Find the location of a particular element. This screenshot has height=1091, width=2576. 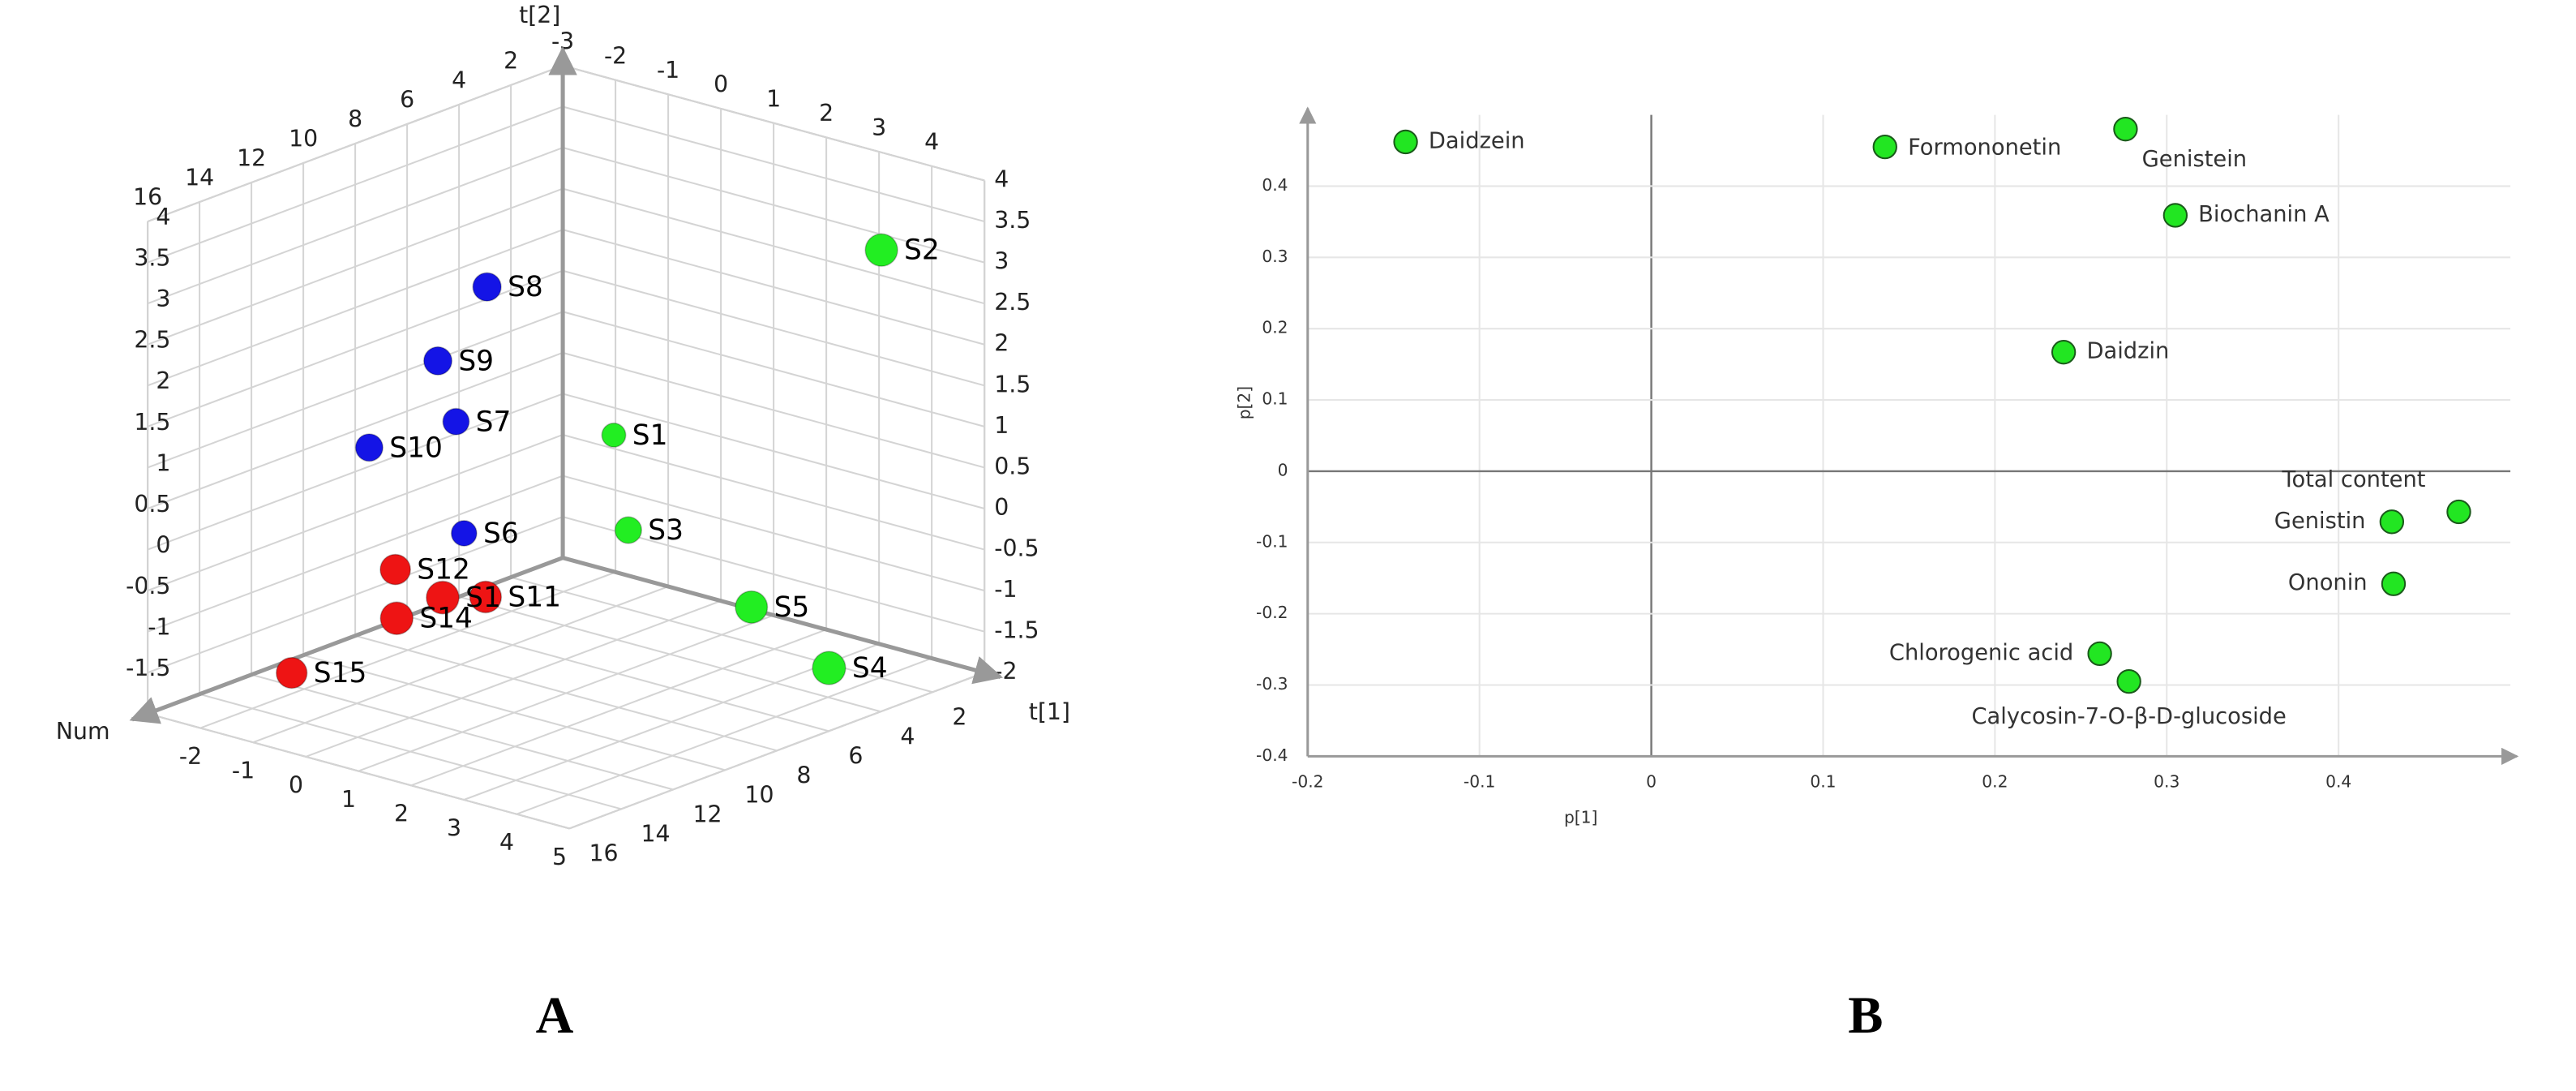

point-label: Formononetin is located at coordinates (1984, 148).